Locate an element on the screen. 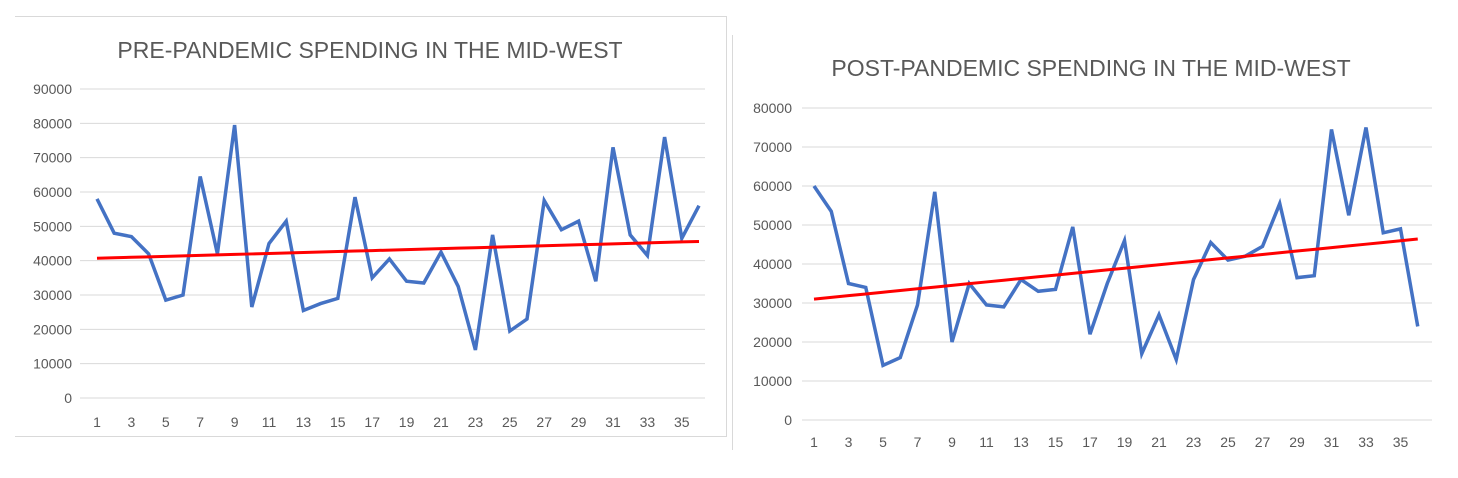 This screenshot has height=478, width=1458. chart-title: PRE-PANDEMIC SPENDING IN THE MID-WEST is located at coordinates (369, 50).